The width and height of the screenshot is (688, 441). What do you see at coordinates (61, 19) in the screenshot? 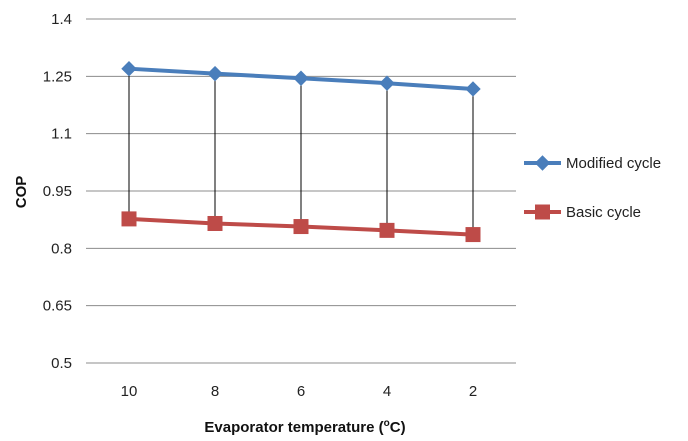
I see `y-tick-label: 1.4` at bounding box center [61, 19].